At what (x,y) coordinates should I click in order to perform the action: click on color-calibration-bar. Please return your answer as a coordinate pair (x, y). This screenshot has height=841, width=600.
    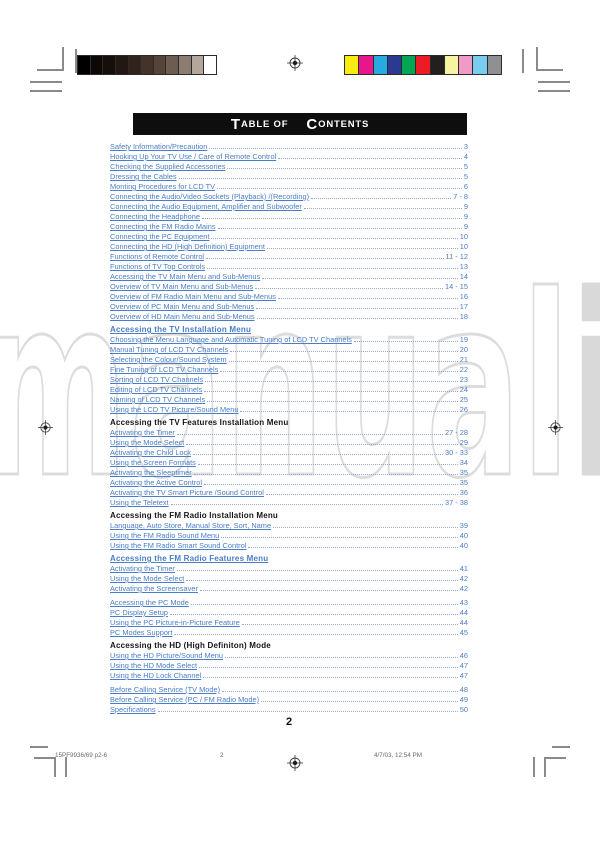
    Looking at the image, I should click on (423, 65).